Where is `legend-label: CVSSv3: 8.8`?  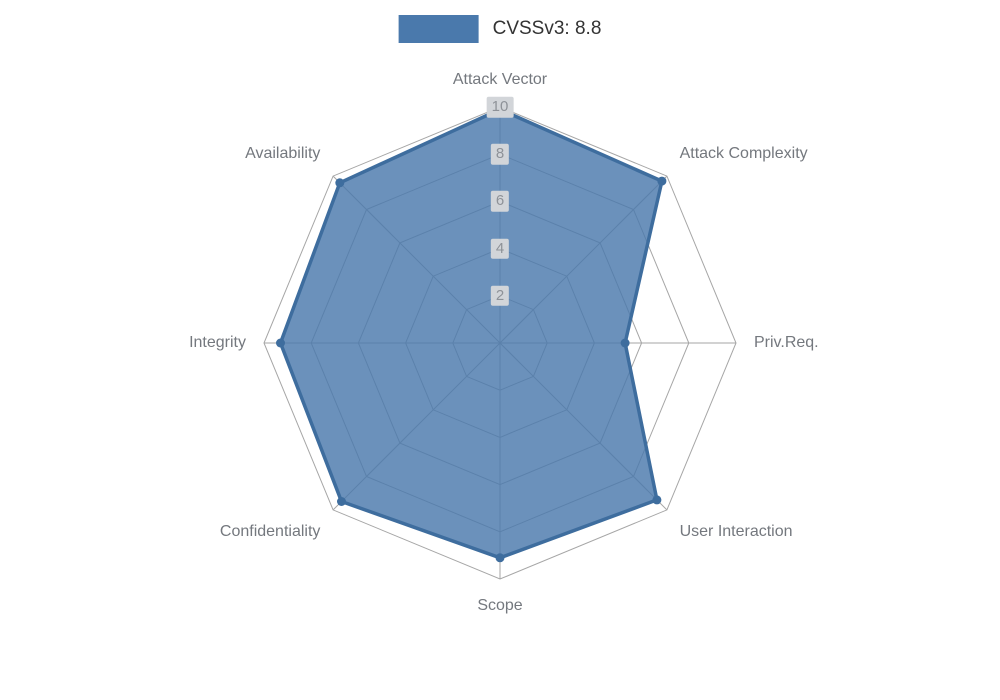 legend-label: CVSSv3: 8.8 is located at coordinates (547, 28).